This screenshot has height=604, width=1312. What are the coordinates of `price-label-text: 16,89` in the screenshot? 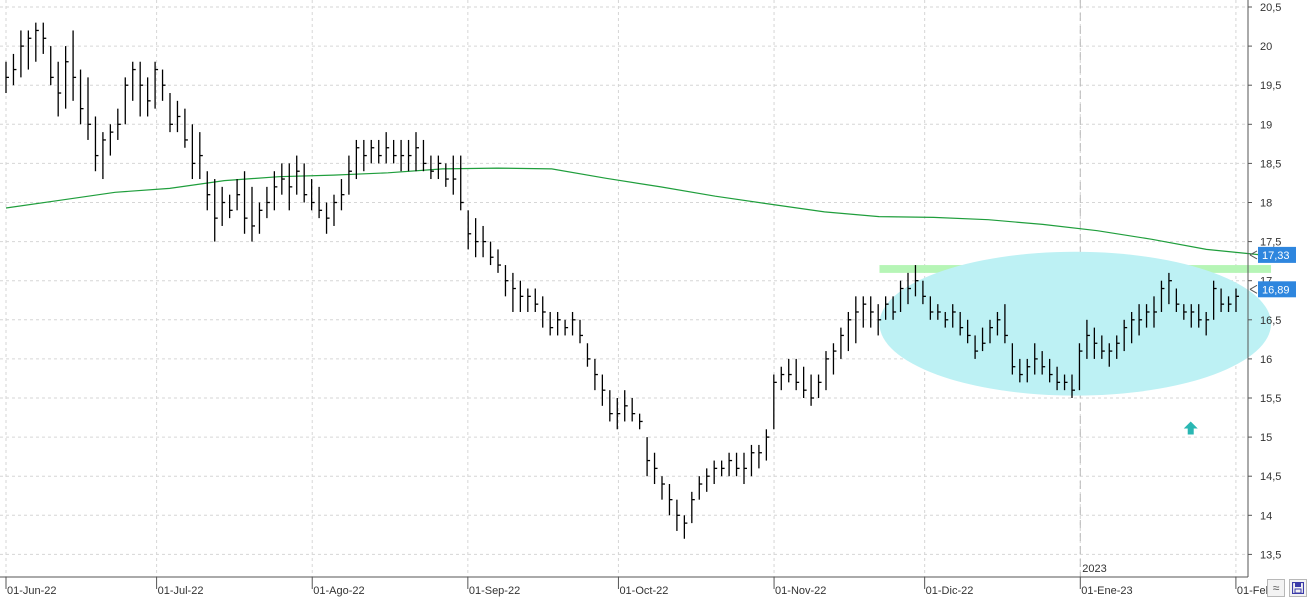 It's located at (1276, 290).